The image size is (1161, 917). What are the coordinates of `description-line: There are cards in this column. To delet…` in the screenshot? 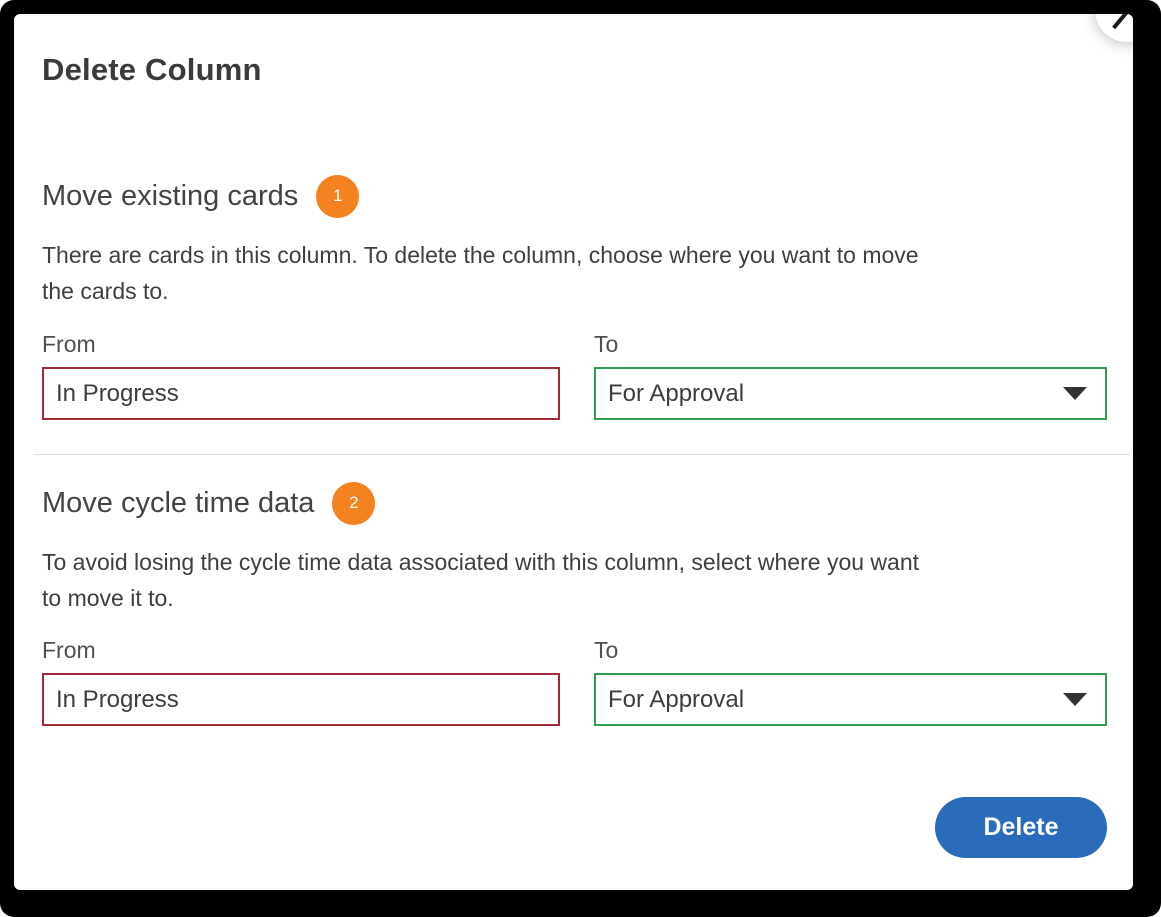 It's located at (480, 255).